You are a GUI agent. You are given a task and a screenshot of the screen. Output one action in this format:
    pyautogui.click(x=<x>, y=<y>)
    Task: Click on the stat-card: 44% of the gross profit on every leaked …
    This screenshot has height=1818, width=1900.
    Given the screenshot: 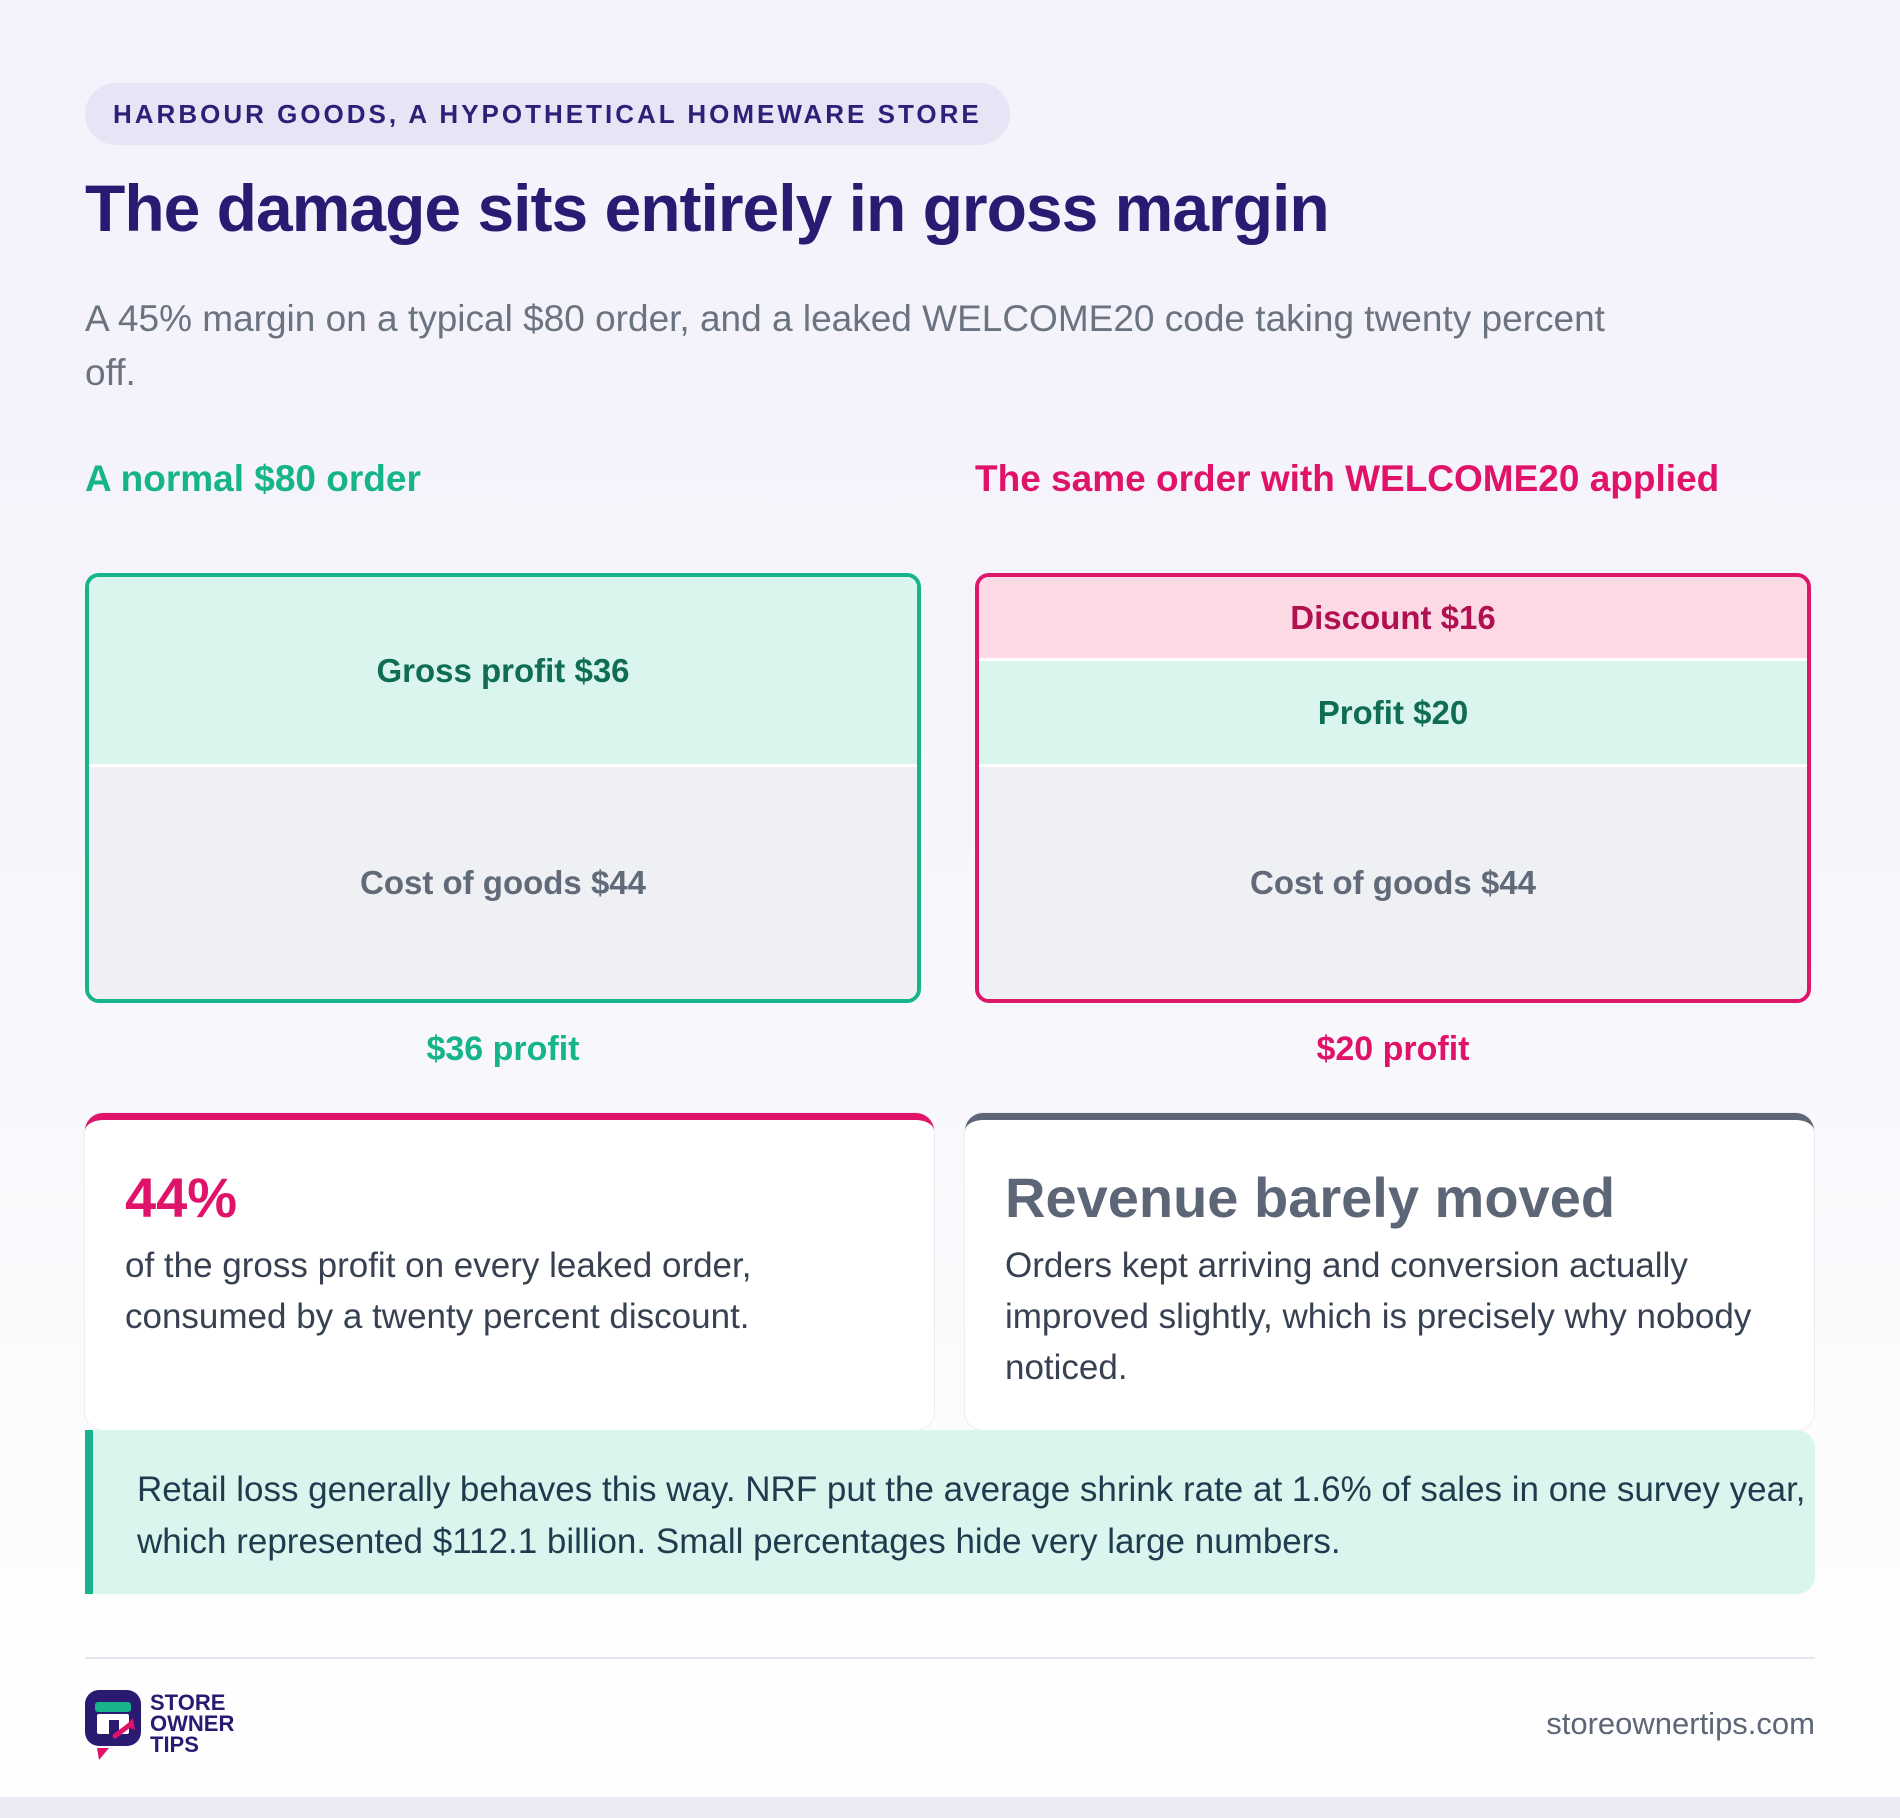 What is the action you would take?
    pyautogui.click(x=509, y=1271)
    